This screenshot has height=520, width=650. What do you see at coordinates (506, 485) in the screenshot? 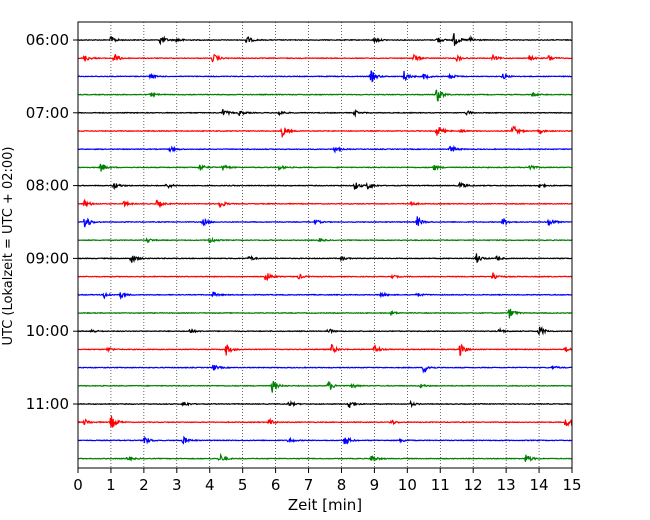
I see `x-tick-label: 13` at bounding box center [506, 485].